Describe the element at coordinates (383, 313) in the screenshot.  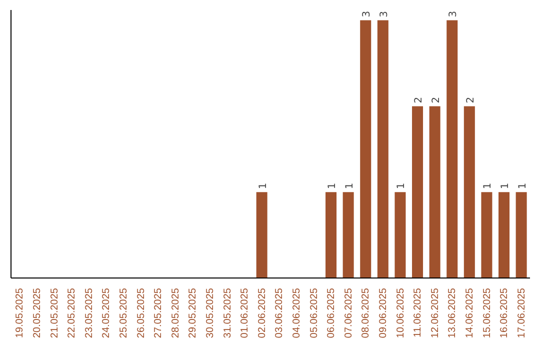
I see `x-tick-label: 09.06.2025` at that location.